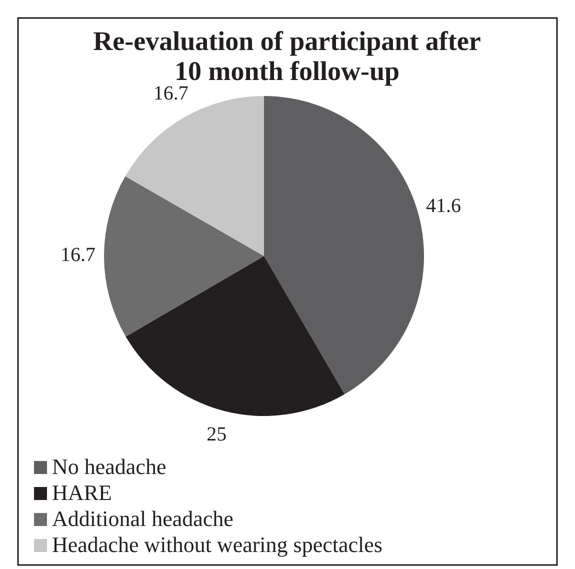 Image resolution: width=575 pixels, height=569 pixels. I want to click on data-label: 41.6, so click(444, 206).